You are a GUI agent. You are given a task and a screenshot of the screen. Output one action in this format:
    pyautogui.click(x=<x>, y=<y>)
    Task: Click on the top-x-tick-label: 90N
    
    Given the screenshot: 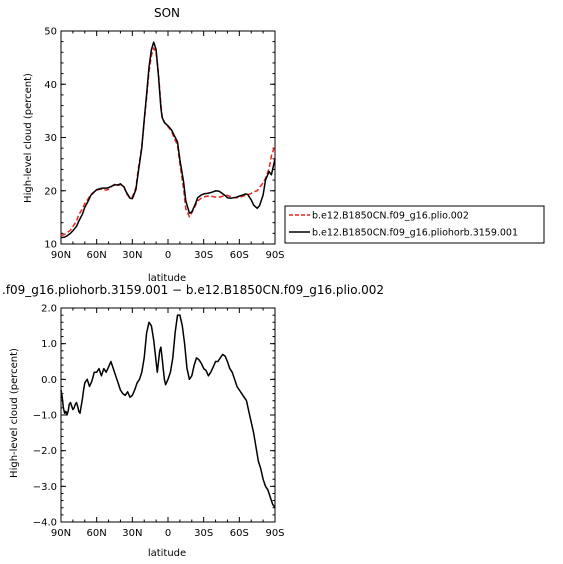 What is the action you would take?
    pyautogui.click(x=61, y=255)
    